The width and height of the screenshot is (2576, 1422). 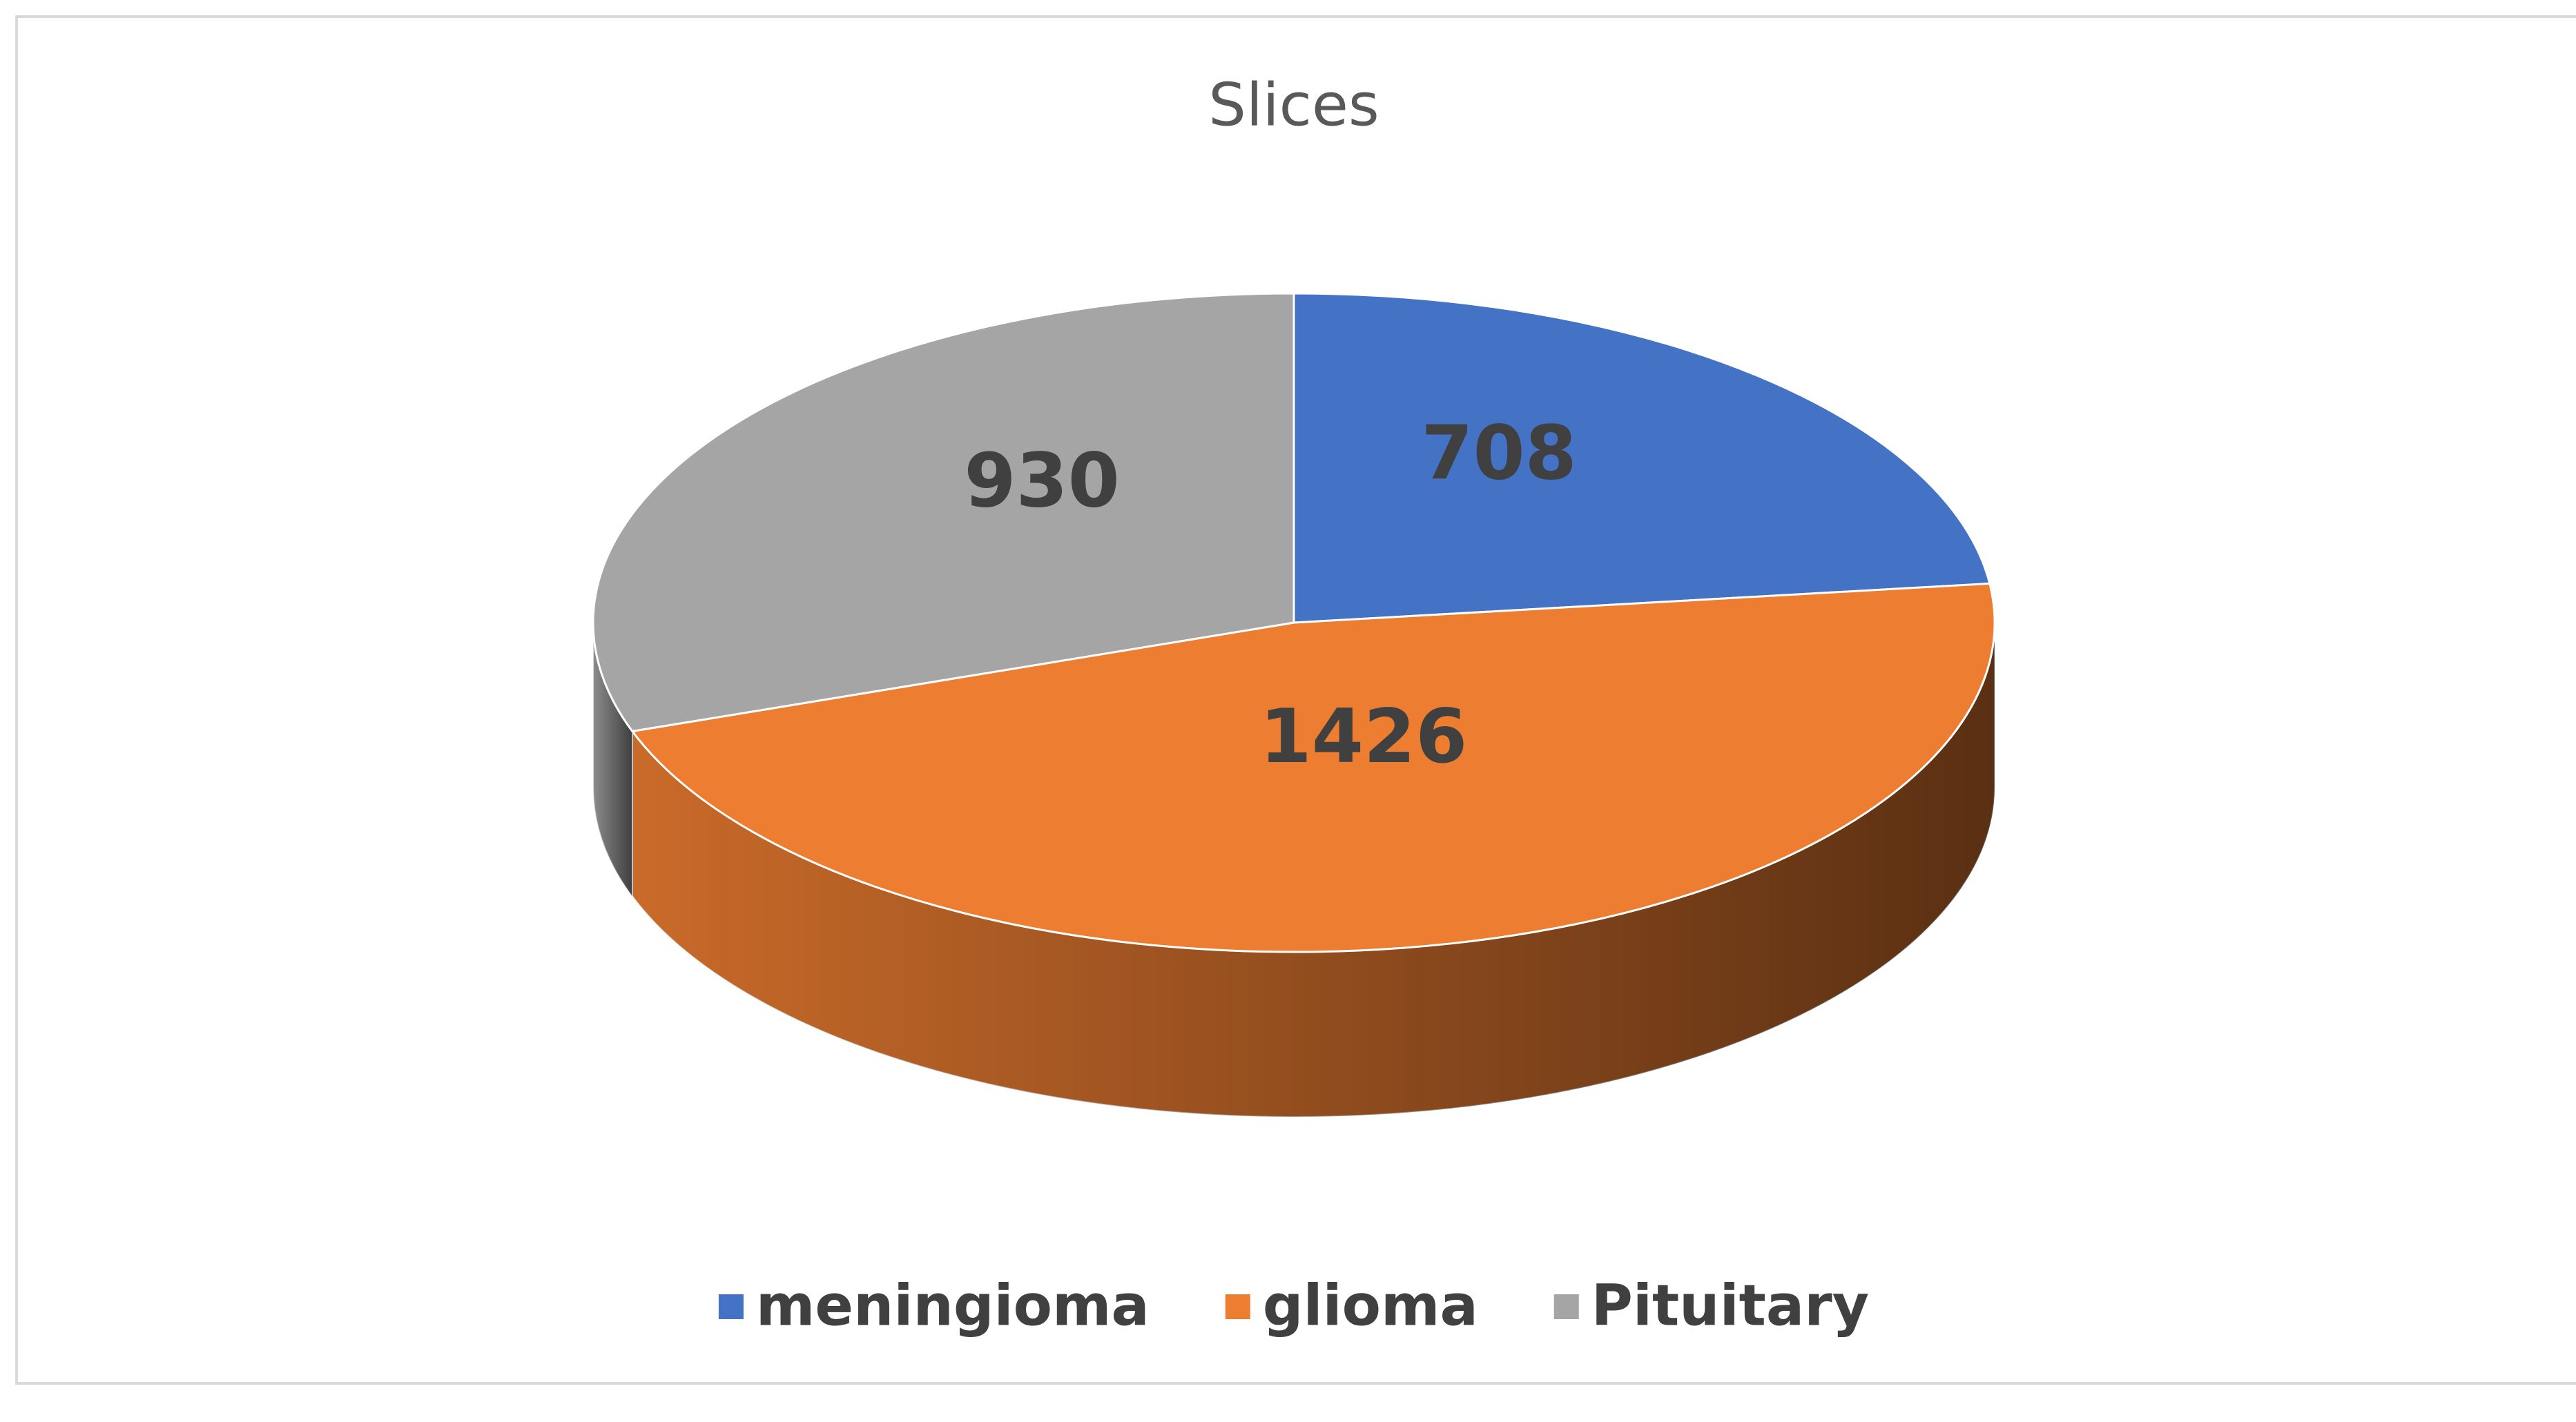 What do you see at coordinates (1499, 453) in the screenshot?
I see `data-label: 708` at bounding box center [1499, 453].